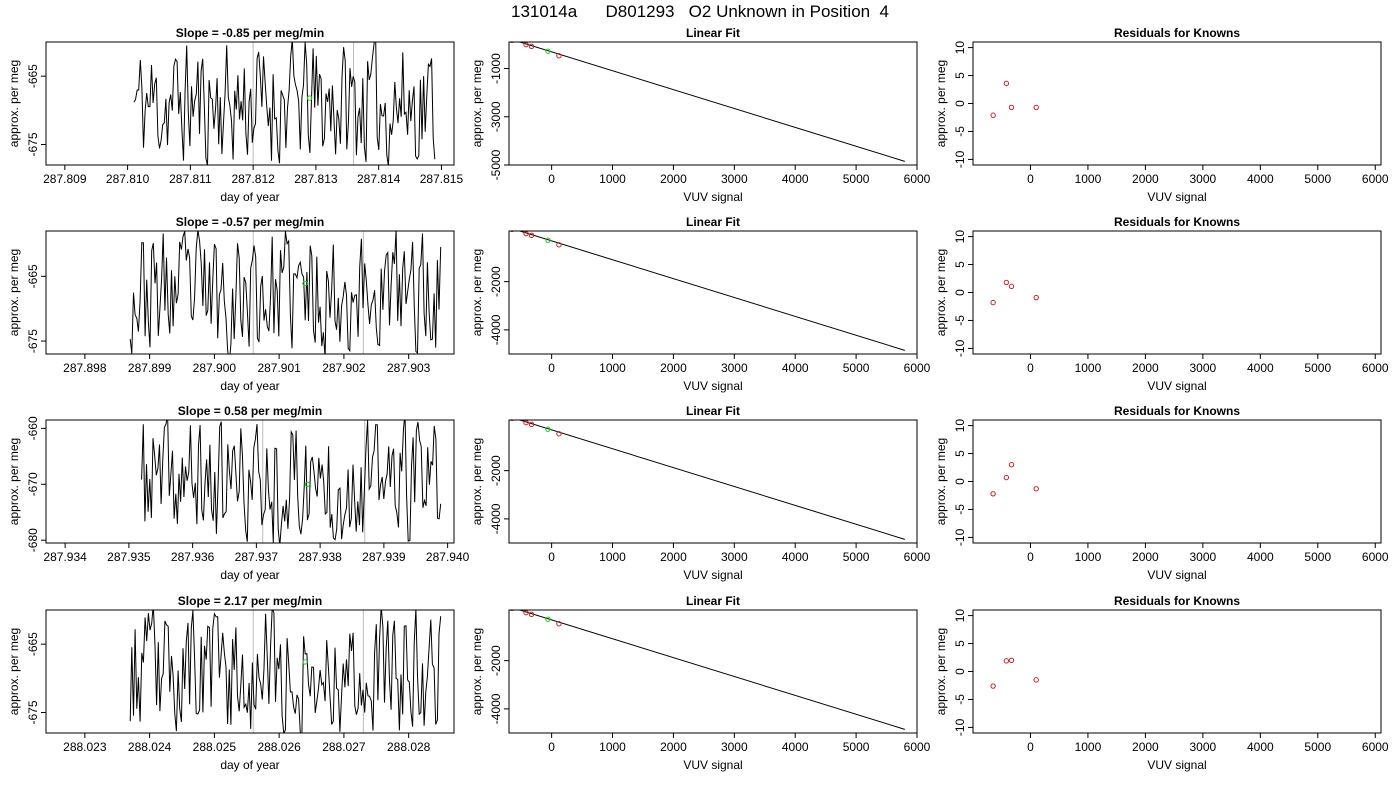 This screenshot has height=800, width=1400. What do you see at coordinates (279, 368) in the screenshot?
I see `x-tick-label: 287.901` at bounding box center [279, 368].